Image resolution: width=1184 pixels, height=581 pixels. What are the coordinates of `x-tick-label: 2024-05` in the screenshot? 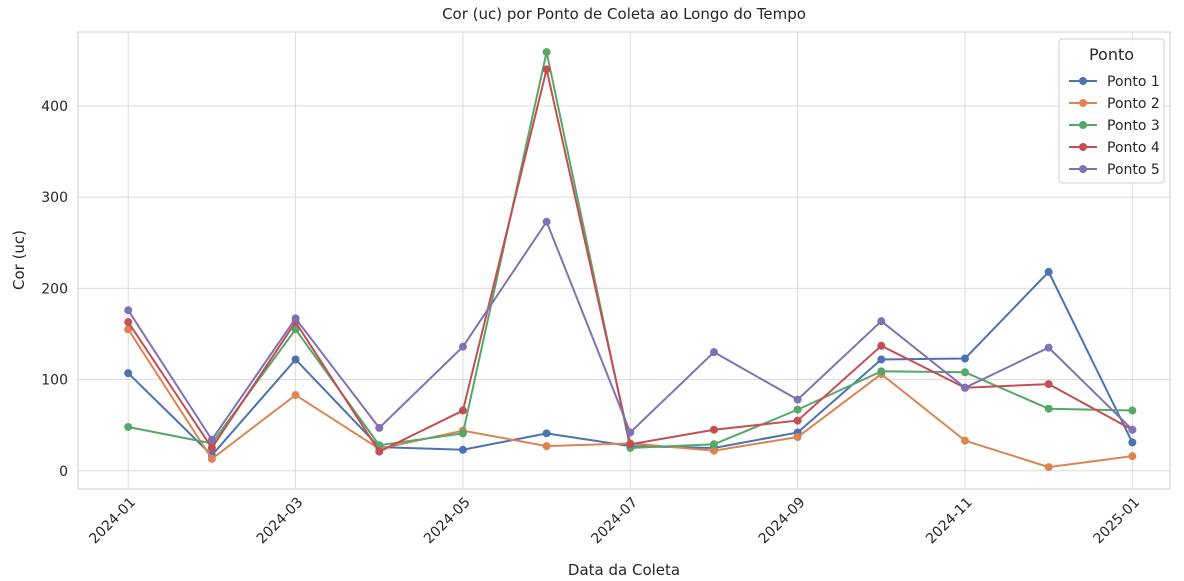 It's located at (447, 521).